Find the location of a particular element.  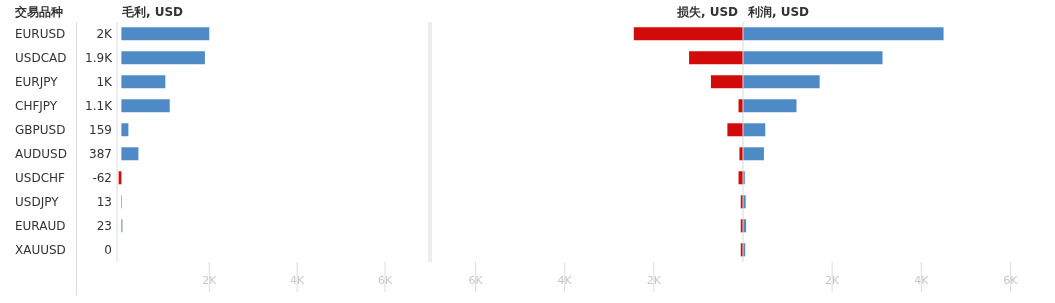

y-tick-label: XAUUSD is located at coordinates (40, 250).